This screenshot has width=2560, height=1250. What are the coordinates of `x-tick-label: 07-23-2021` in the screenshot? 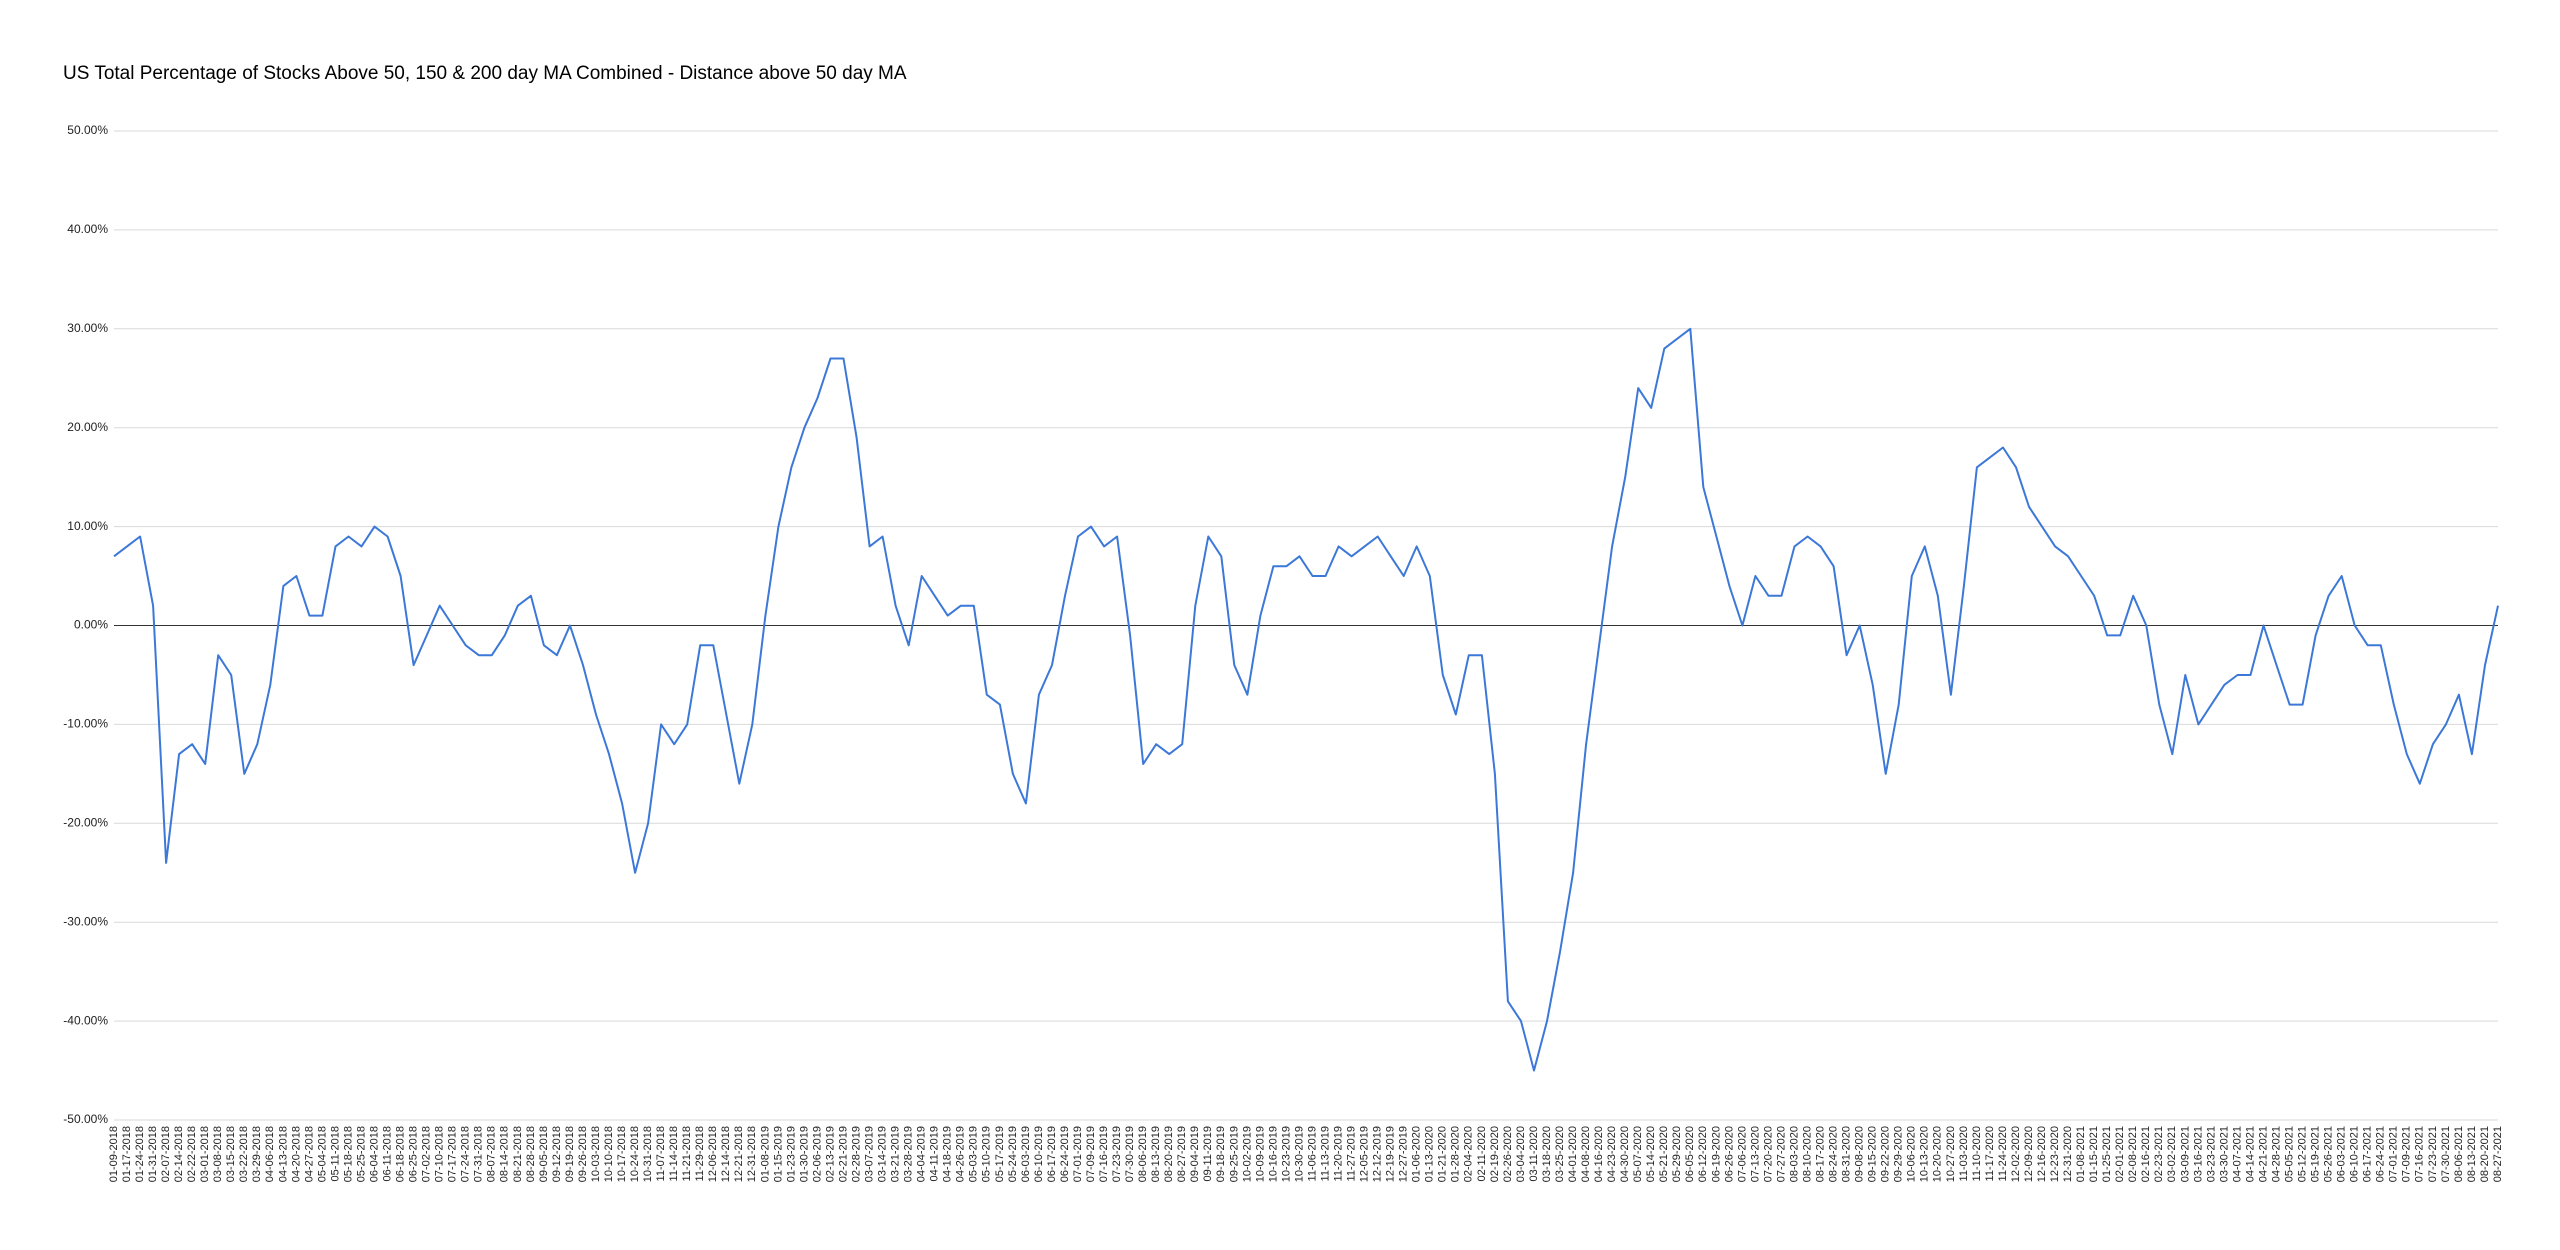 It's located at (2433, 1154).